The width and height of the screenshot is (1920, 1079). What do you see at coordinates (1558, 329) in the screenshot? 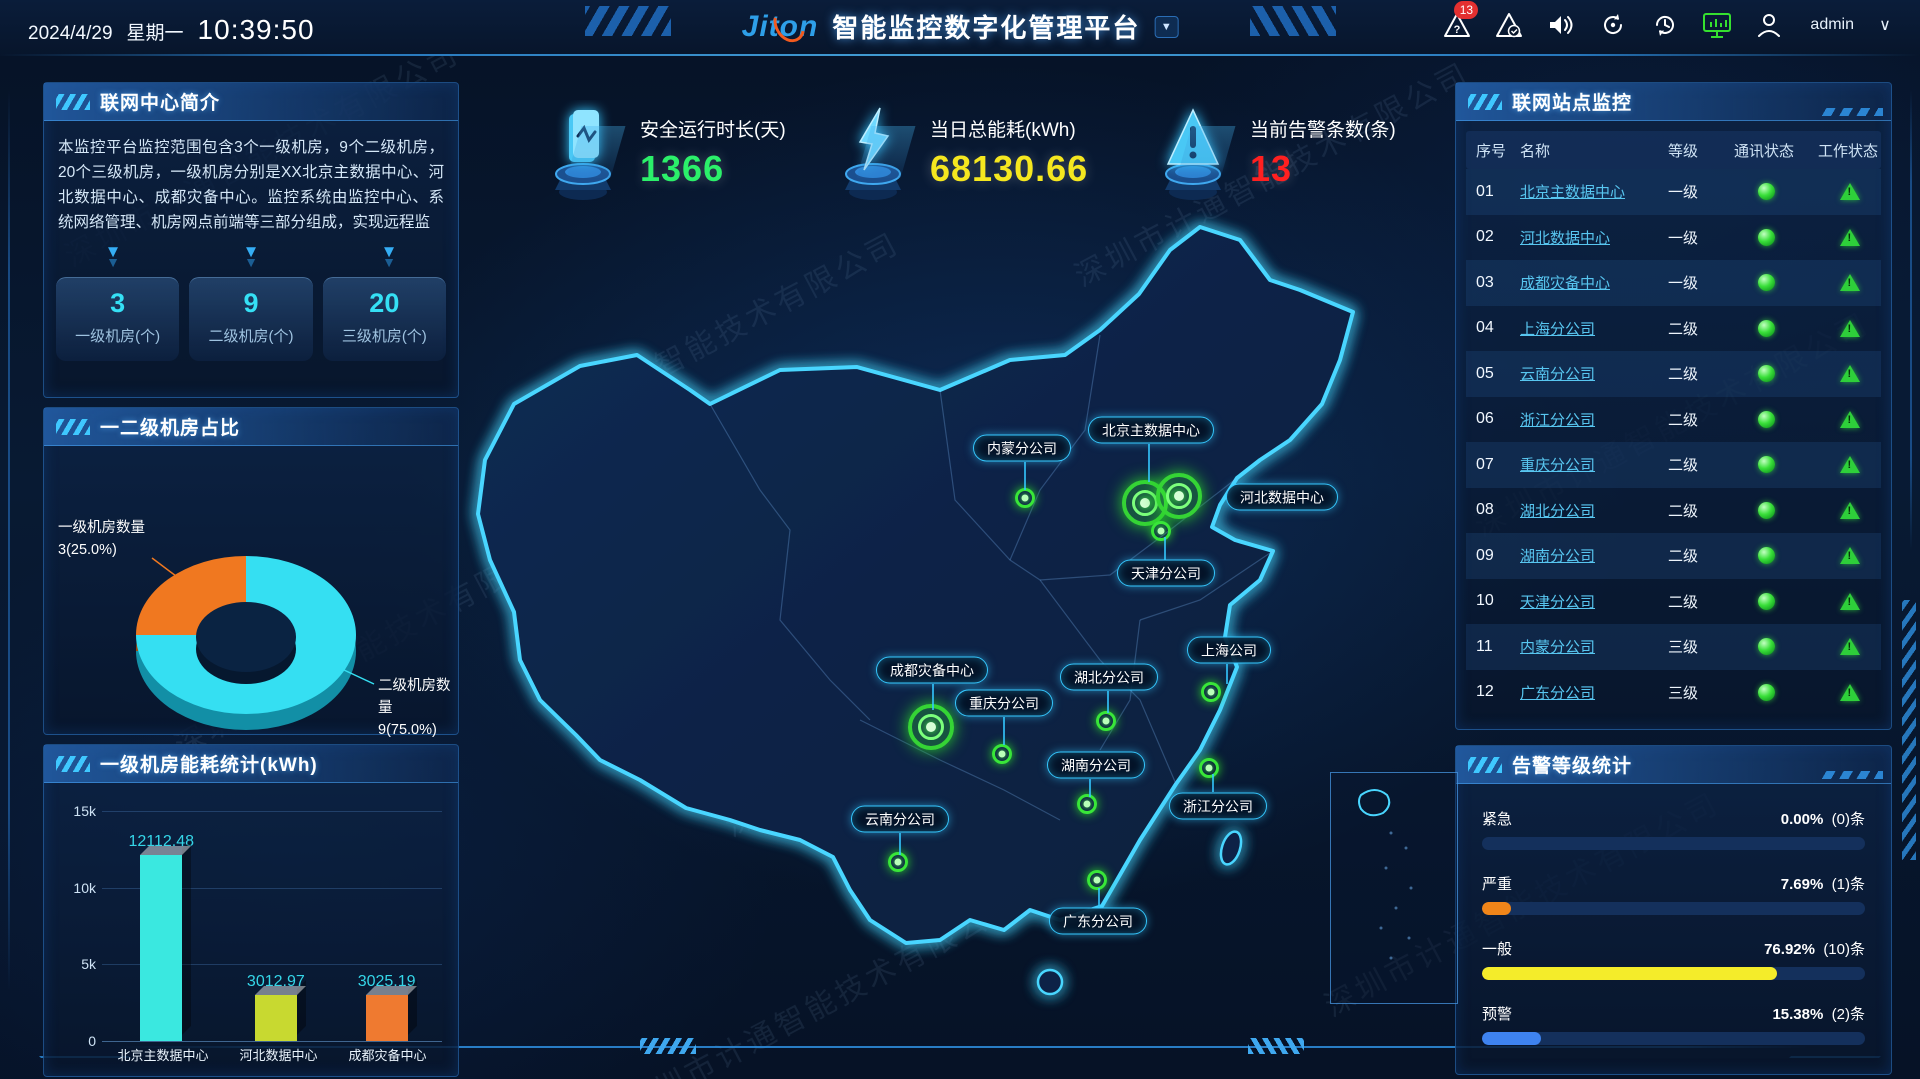
I see `site-name-link: 上海分公司` at bounding box center [1558, 329].